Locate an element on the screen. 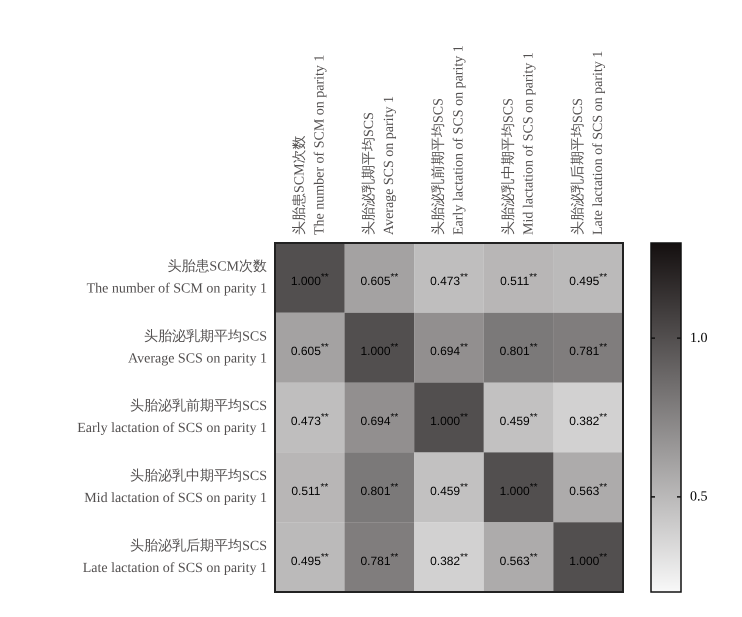 The height and width of the screenshot is (617, 742). y-tick-label: 头胎泌乳期平均SCS Average SCS on parity 1 is located at coordinates (197, 347).